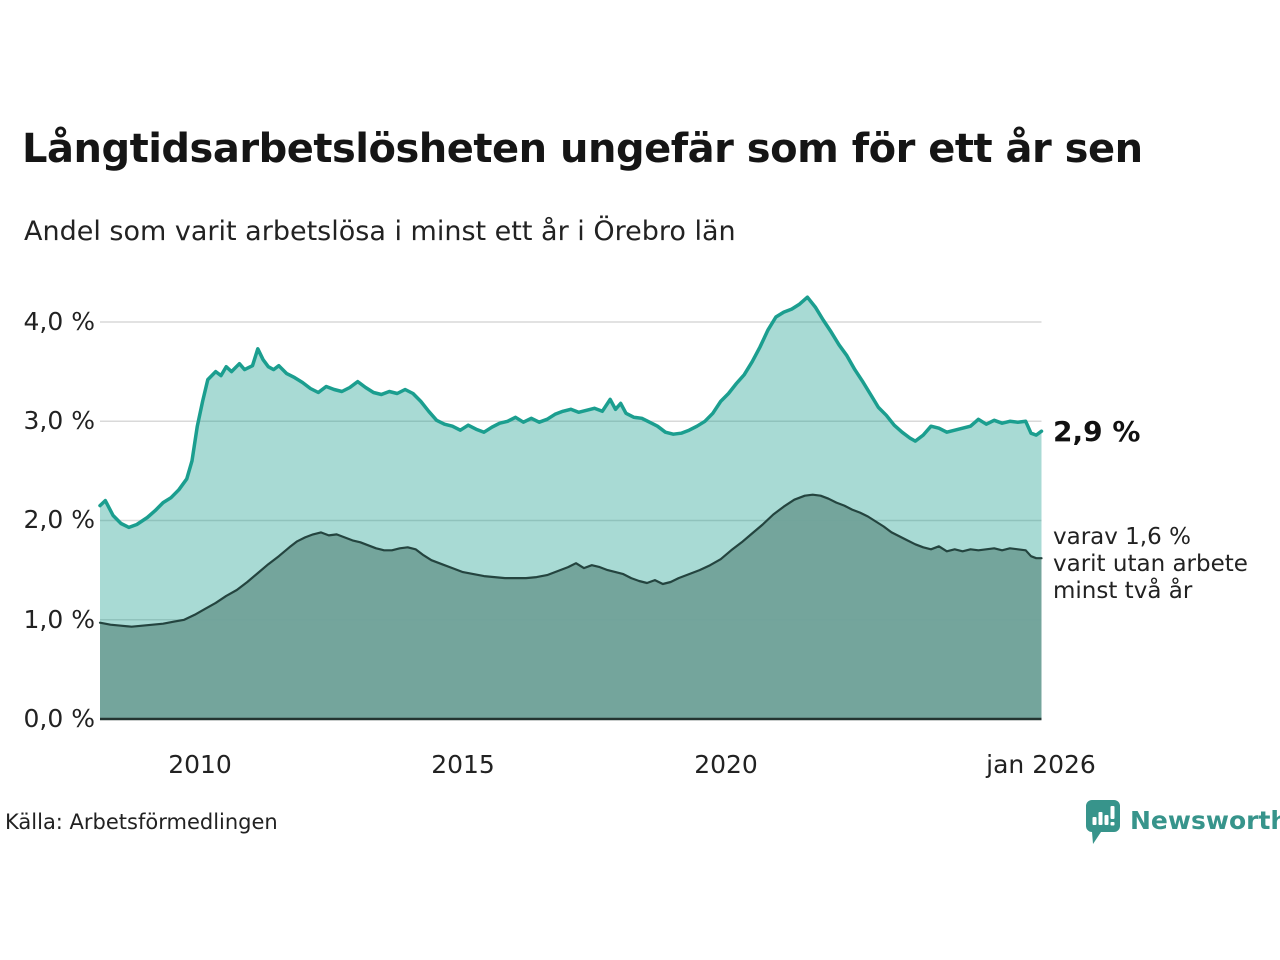  I want to click on newsworthy-wordmark: Newsworthy, so click(1205, 820).